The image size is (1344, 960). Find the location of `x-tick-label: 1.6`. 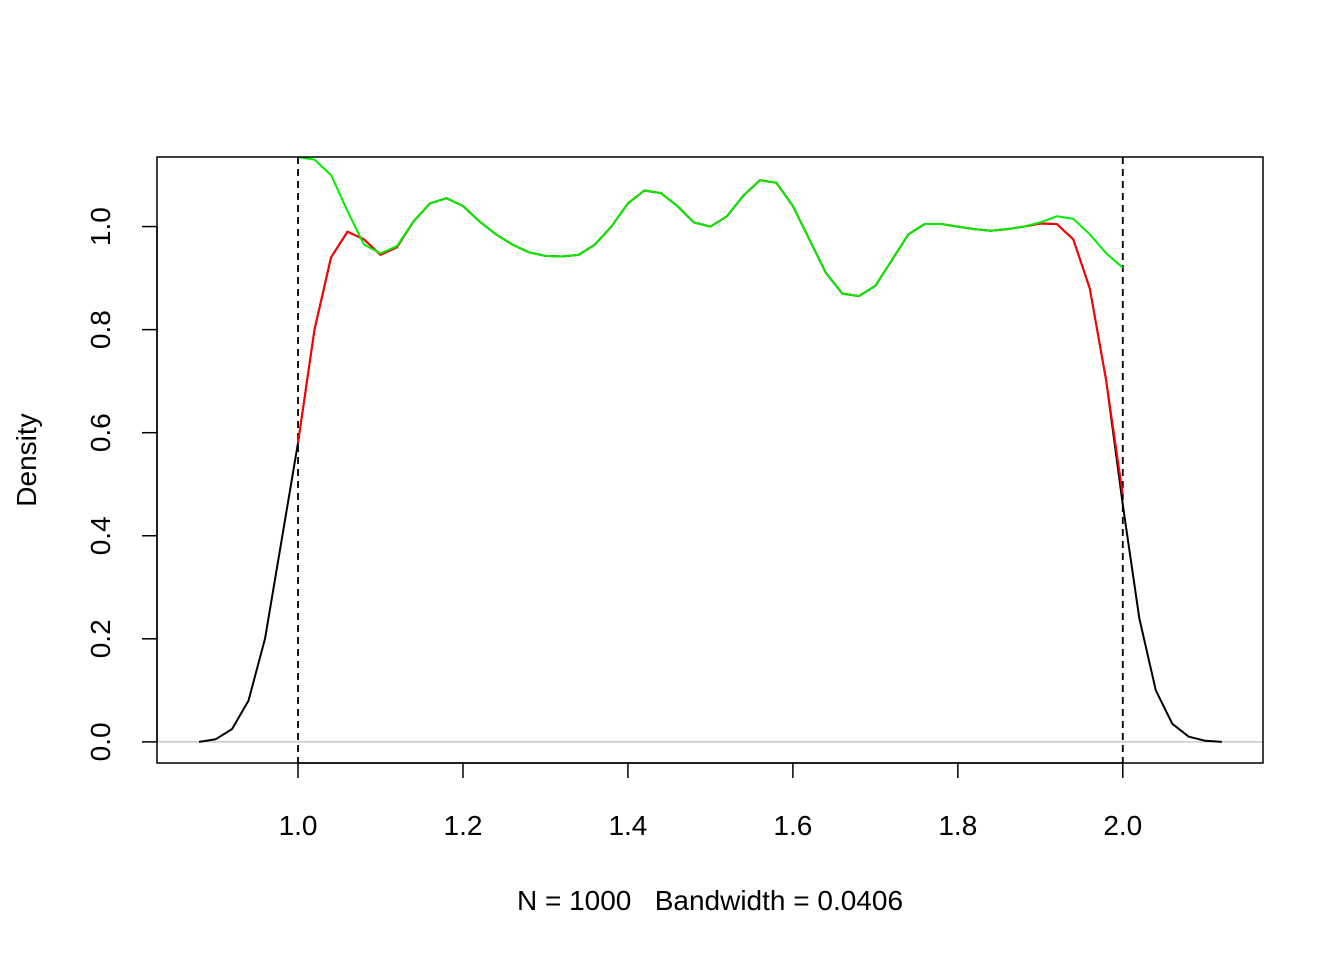

x-tick-label: 1.6 is located at coordinates (792, 825).